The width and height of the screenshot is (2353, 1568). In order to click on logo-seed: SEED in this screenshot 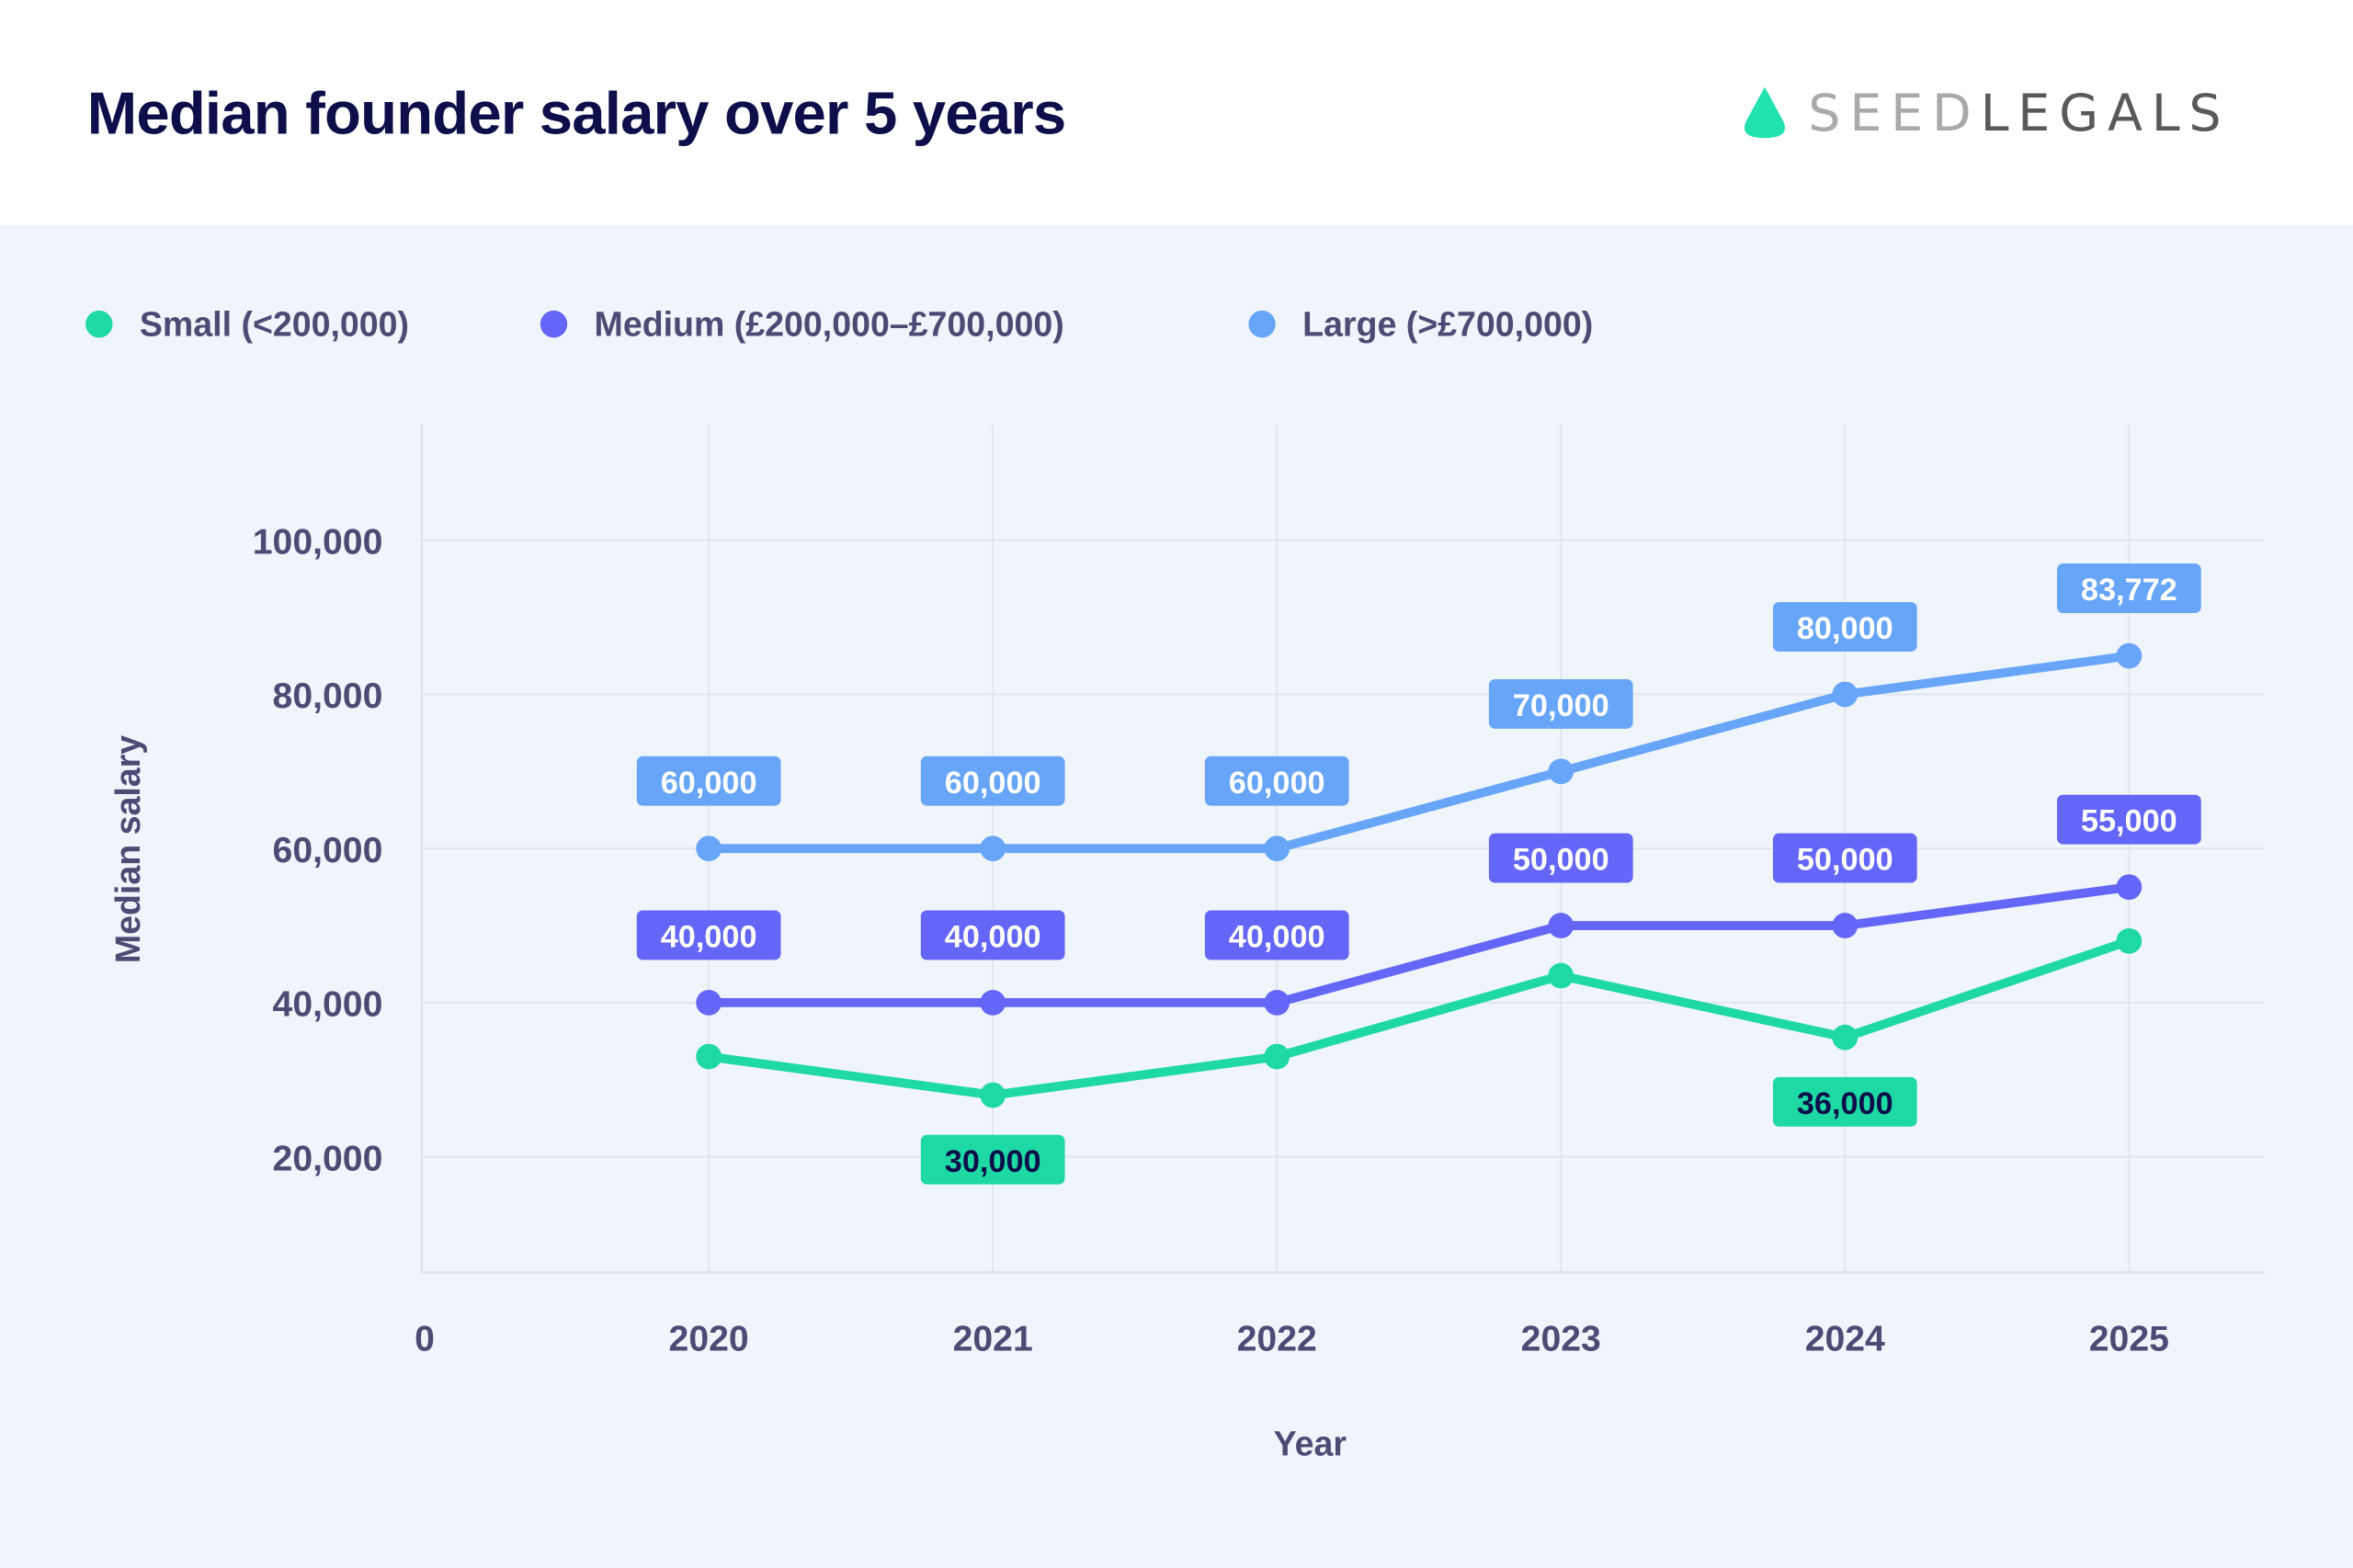, I will do `click(1894, 113)`.